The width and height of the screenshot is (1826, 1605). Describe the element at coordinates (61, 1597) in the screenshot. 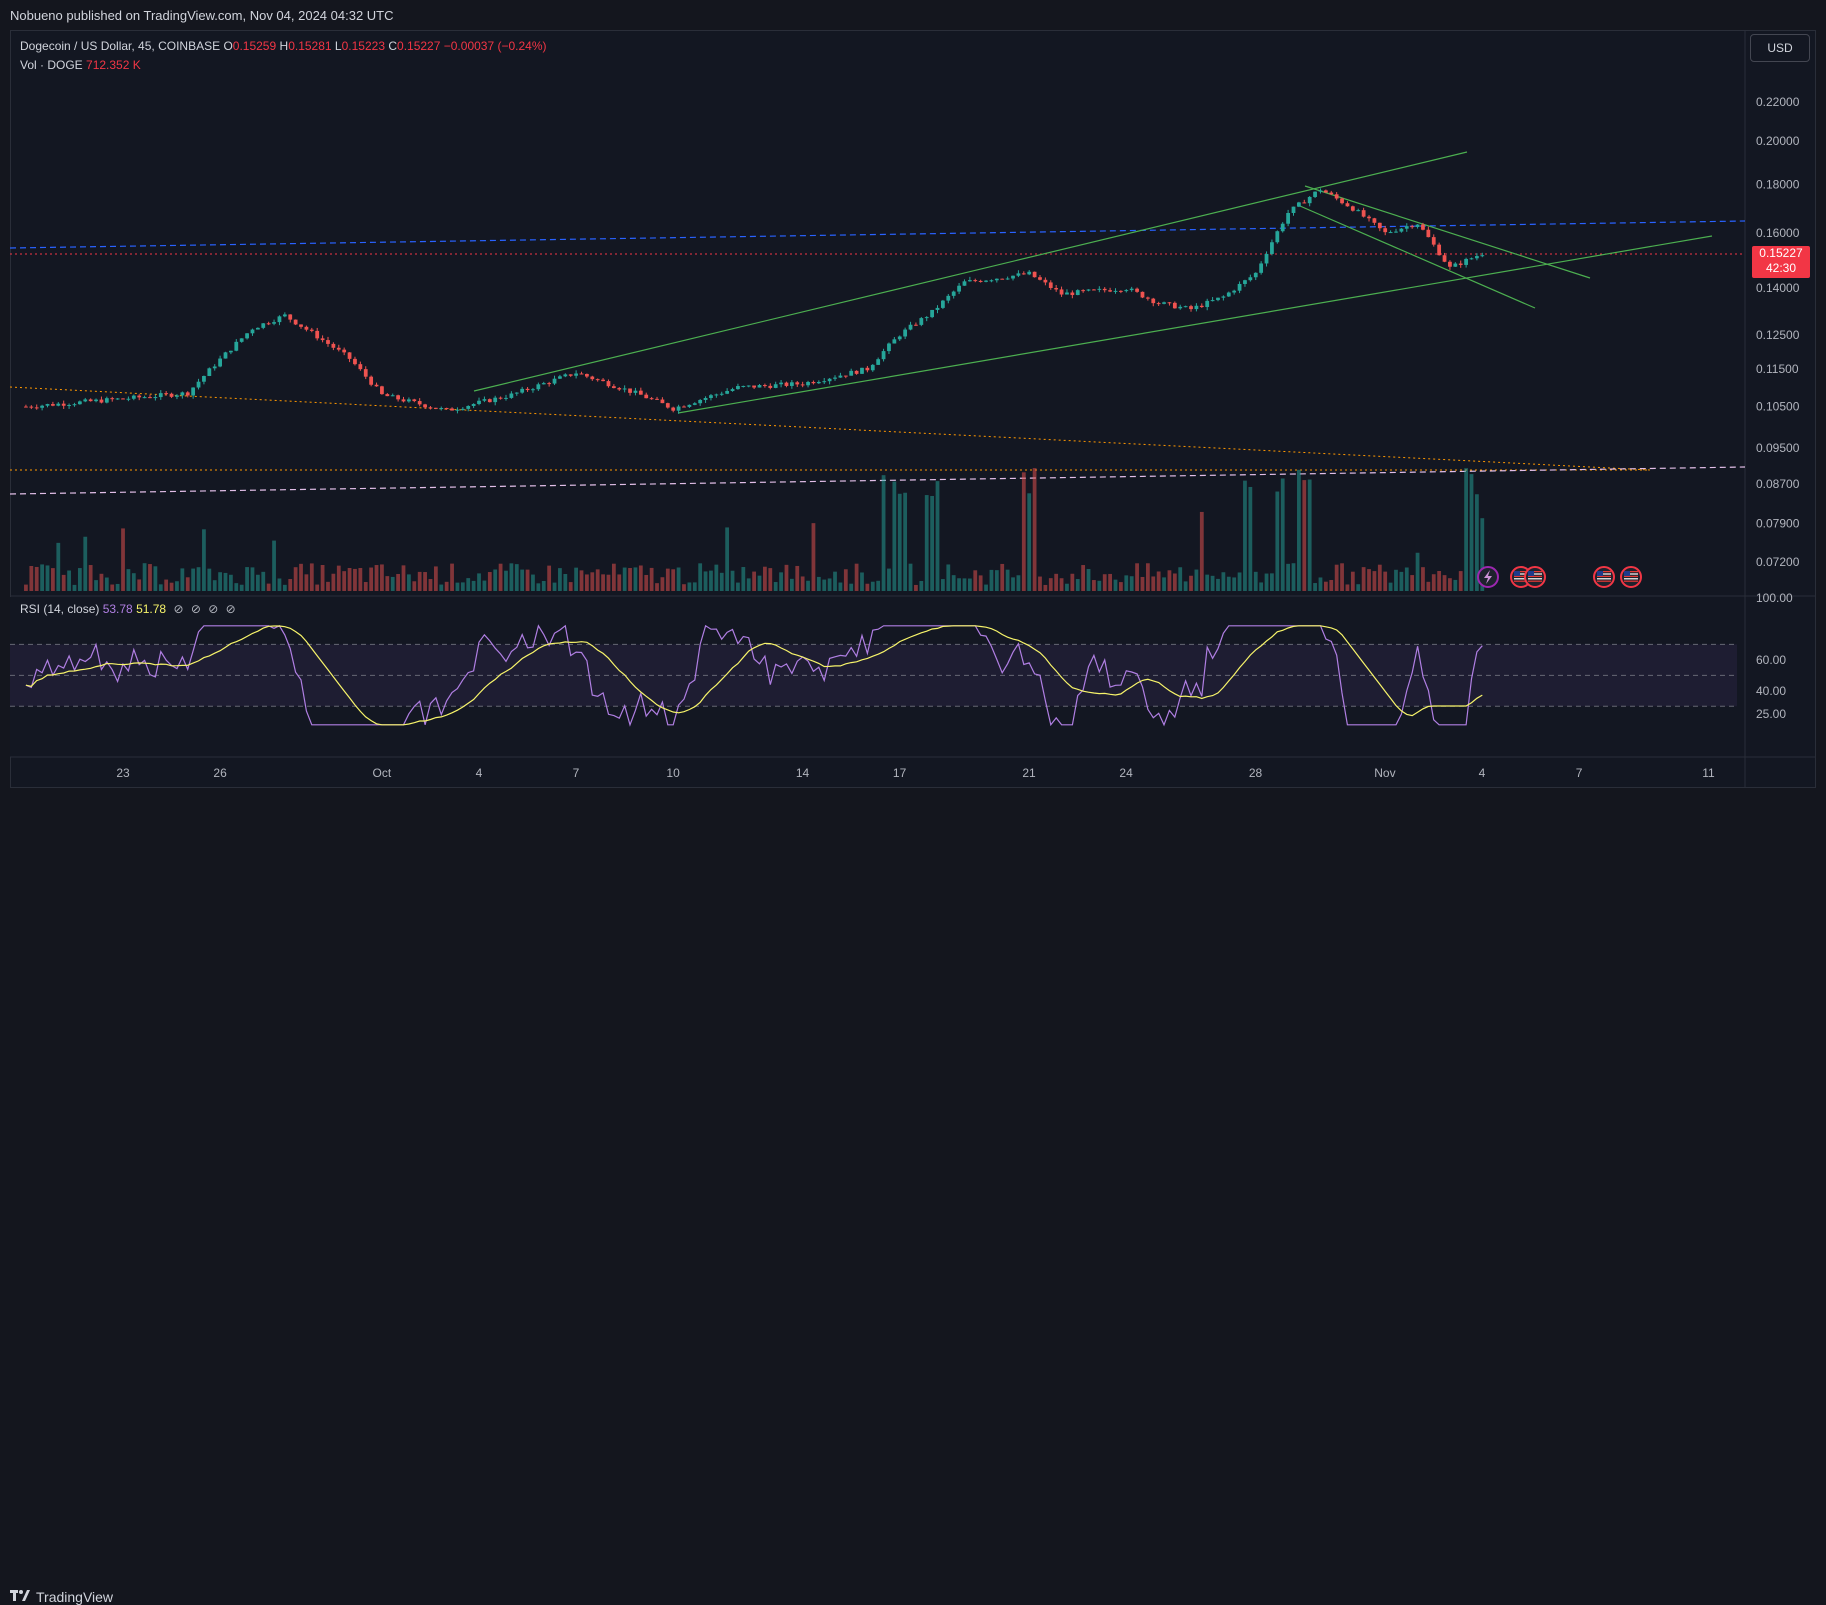

I see `tradingview-brand: TradingView` at that location.